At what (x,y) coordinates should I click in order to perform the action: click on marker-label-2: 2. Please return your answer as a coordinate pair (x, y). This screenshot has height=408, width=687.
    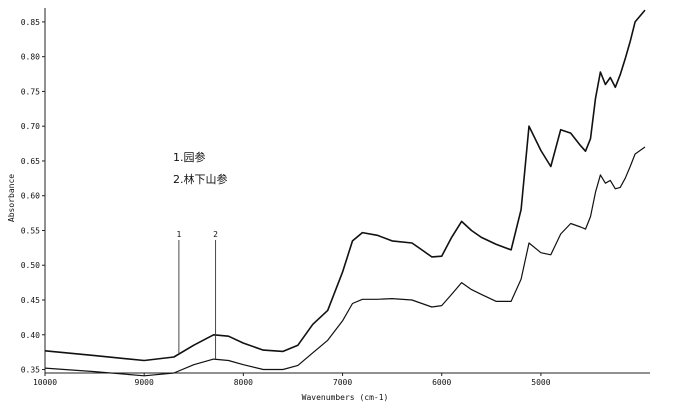
    Looking at the image, I should click on (215, 234).